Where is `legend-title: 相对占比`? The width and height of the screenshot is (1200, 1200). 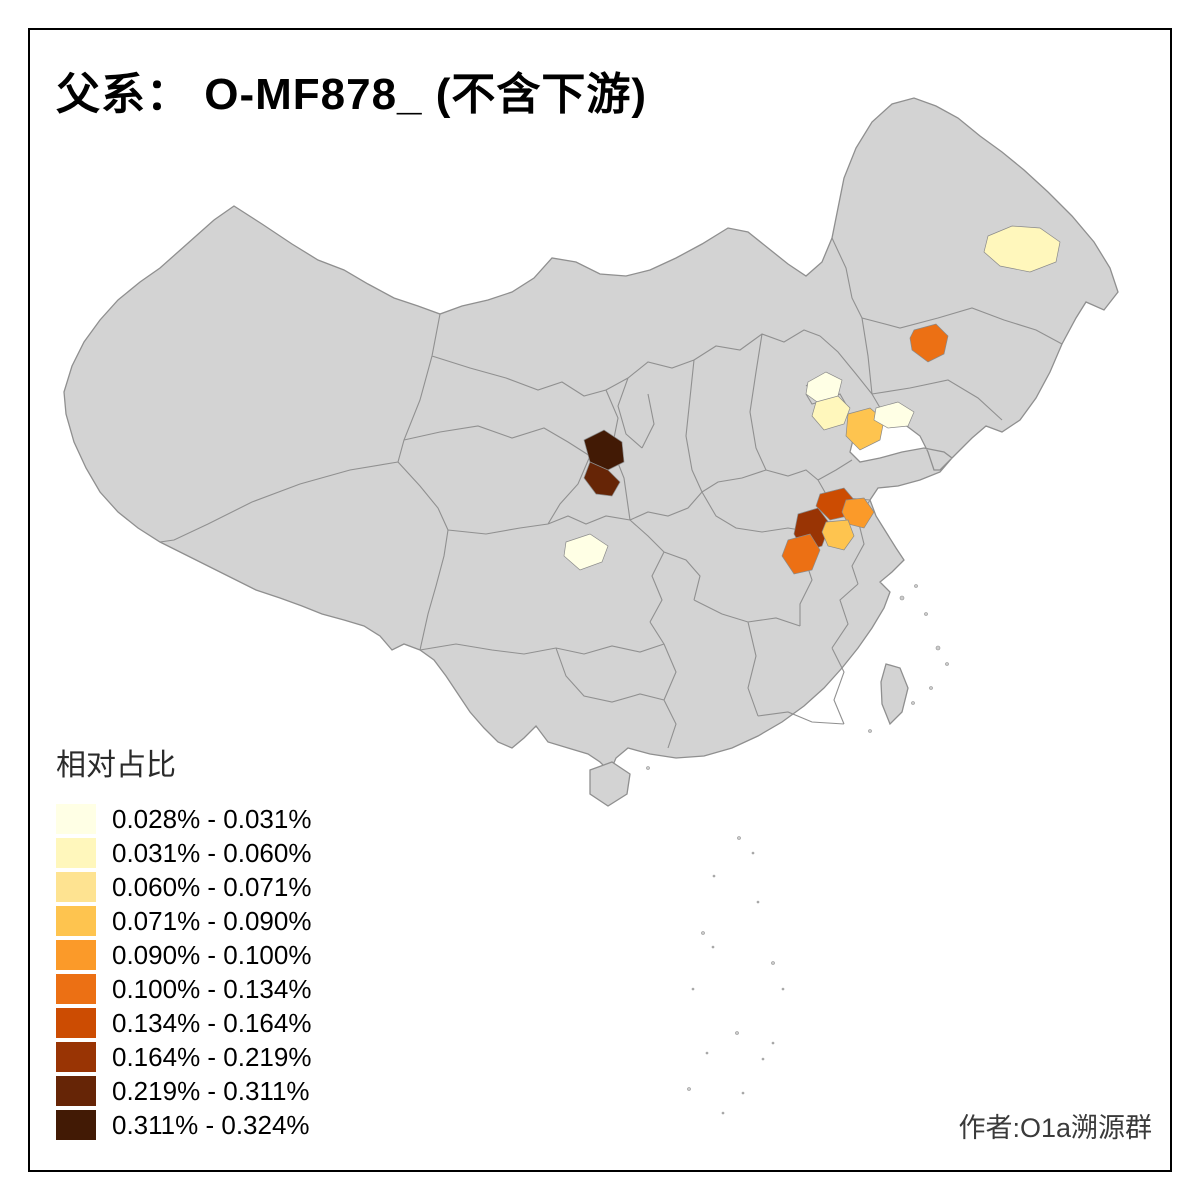 legend-title: 相对占比 is located at coordinates (116, 765).